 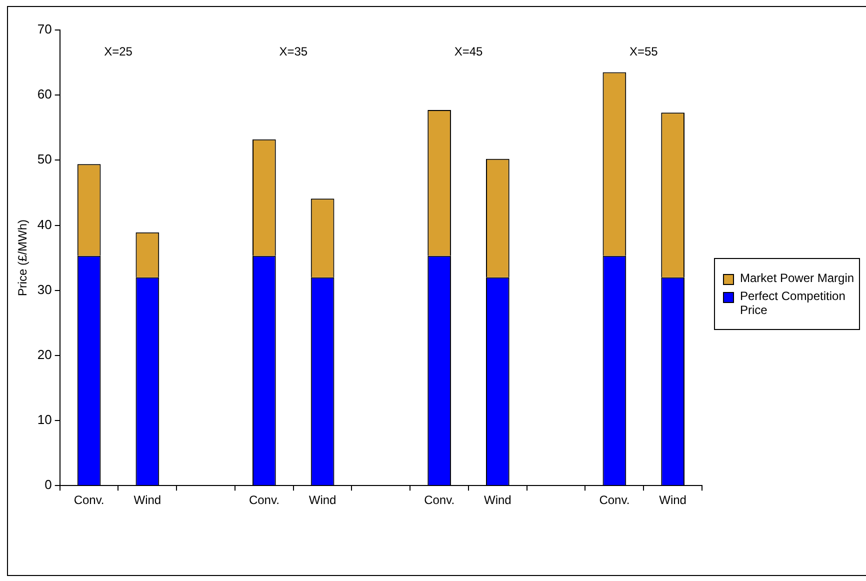 What do you see at coordinates (793, 303) in the screenshot?
I see `legend-label: Perfect Competition Price` at bounding box center [793, 303].